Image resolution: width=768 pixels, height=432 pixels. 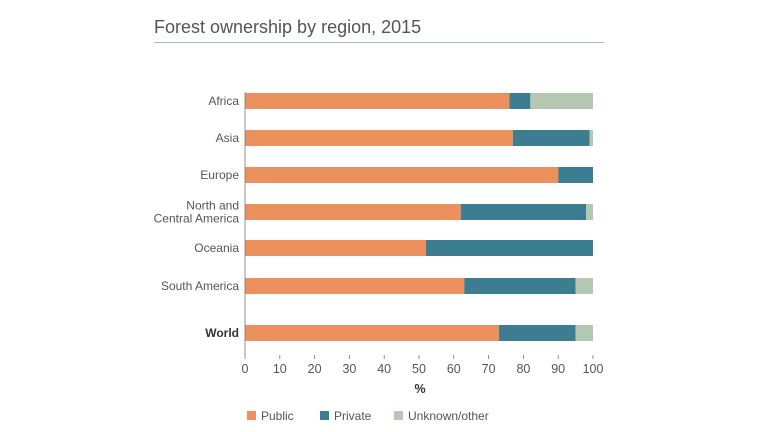 What do you see at coordinates (561, 101) in the screenshot?
I see `bar-africa-unknown-other` at bounding box center [561, 101].